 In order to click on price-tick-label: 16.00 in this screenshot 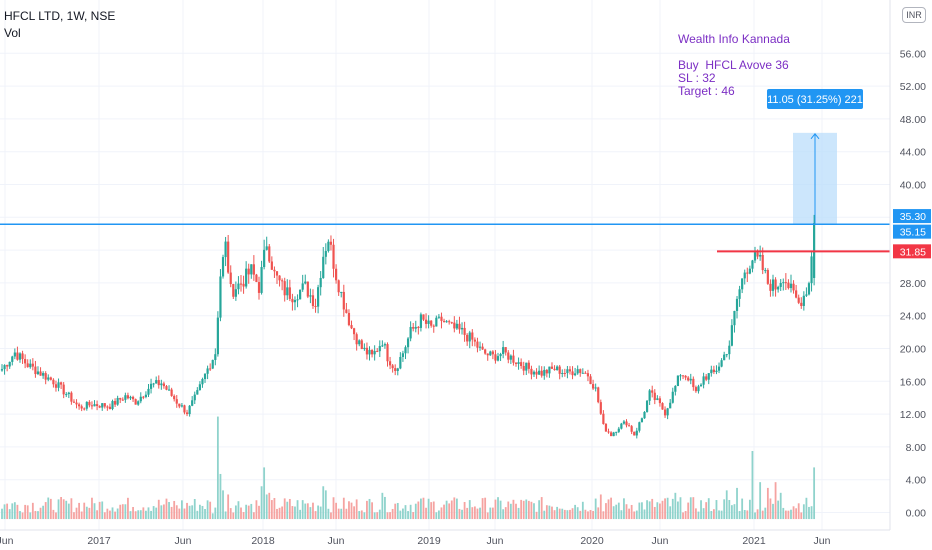, I will do `click(913, 382)`.